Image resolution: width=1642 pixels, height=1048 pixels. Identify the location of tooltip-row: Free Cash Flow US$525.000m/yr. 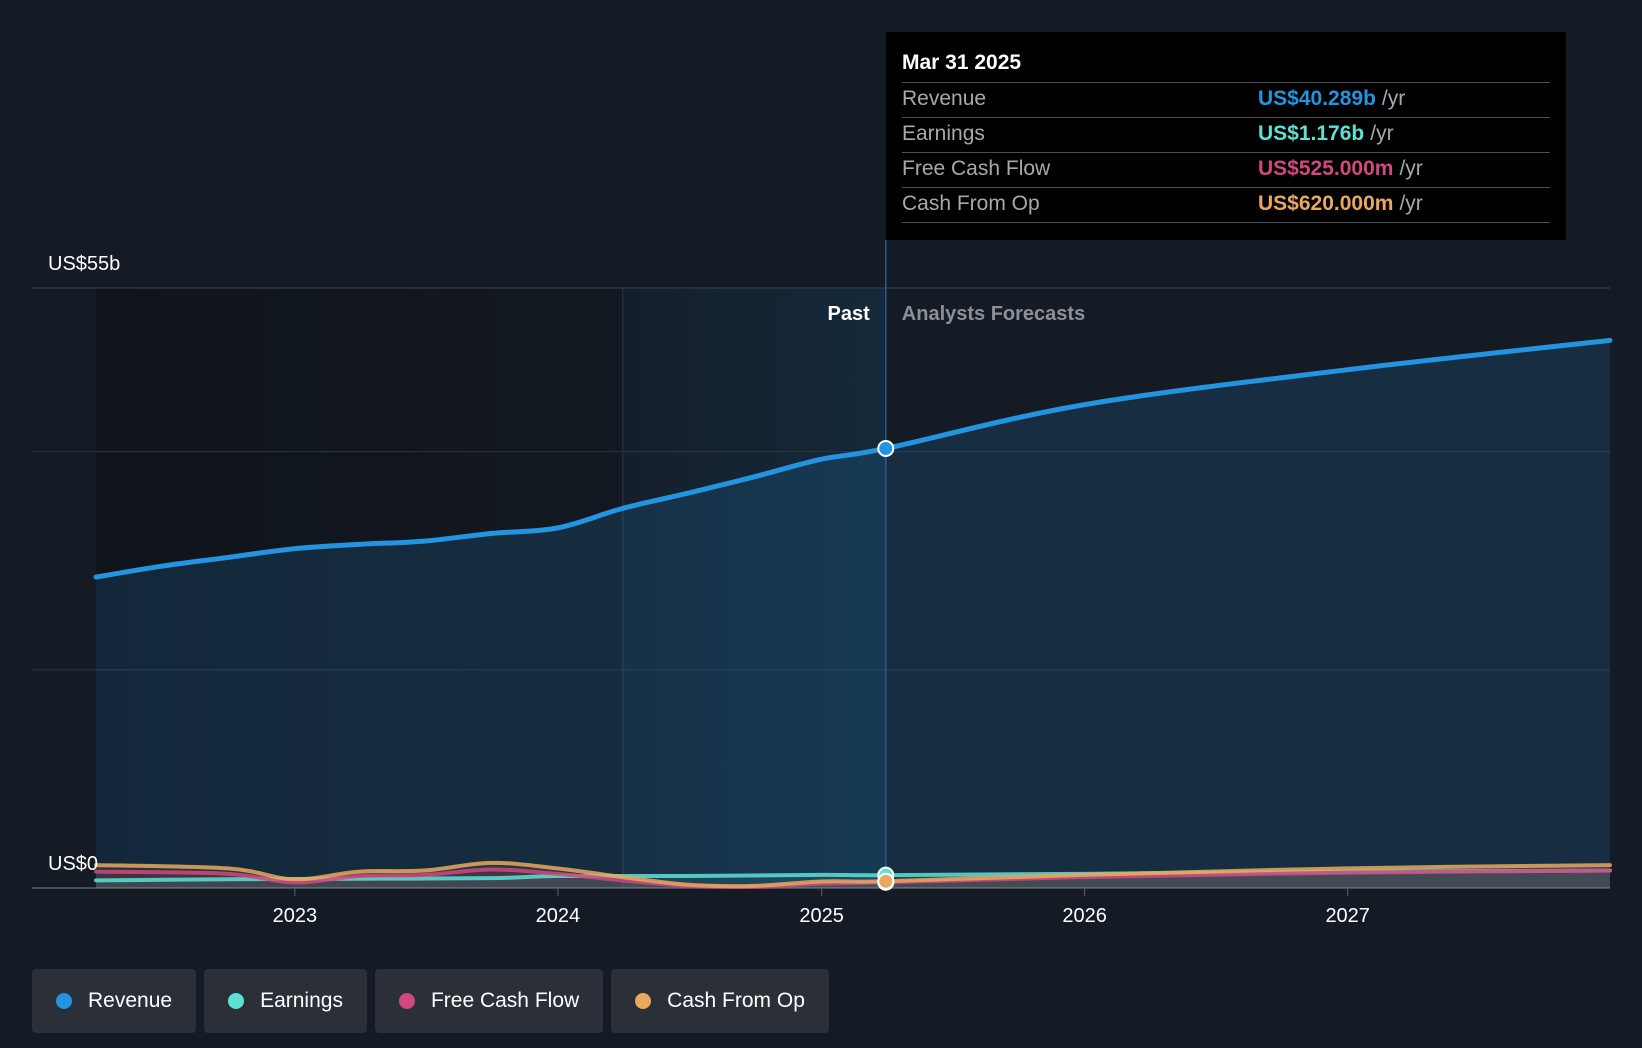
(1226, 170).